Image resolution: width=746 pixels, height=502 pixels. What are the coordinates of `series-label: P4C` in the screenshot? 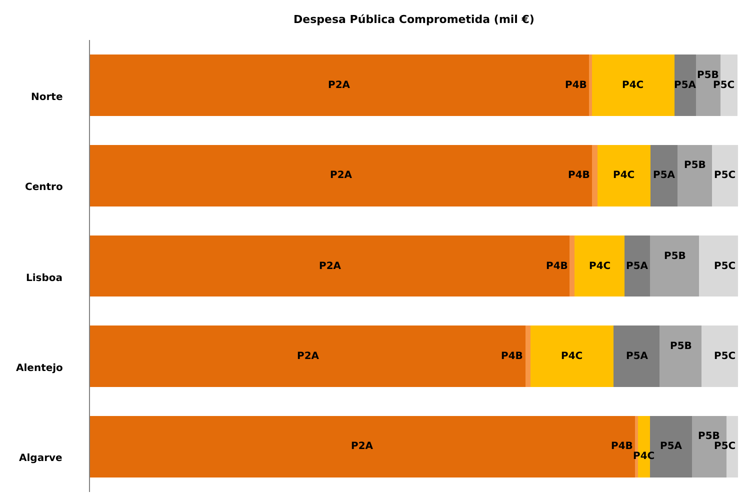 It's located at (644, 456).